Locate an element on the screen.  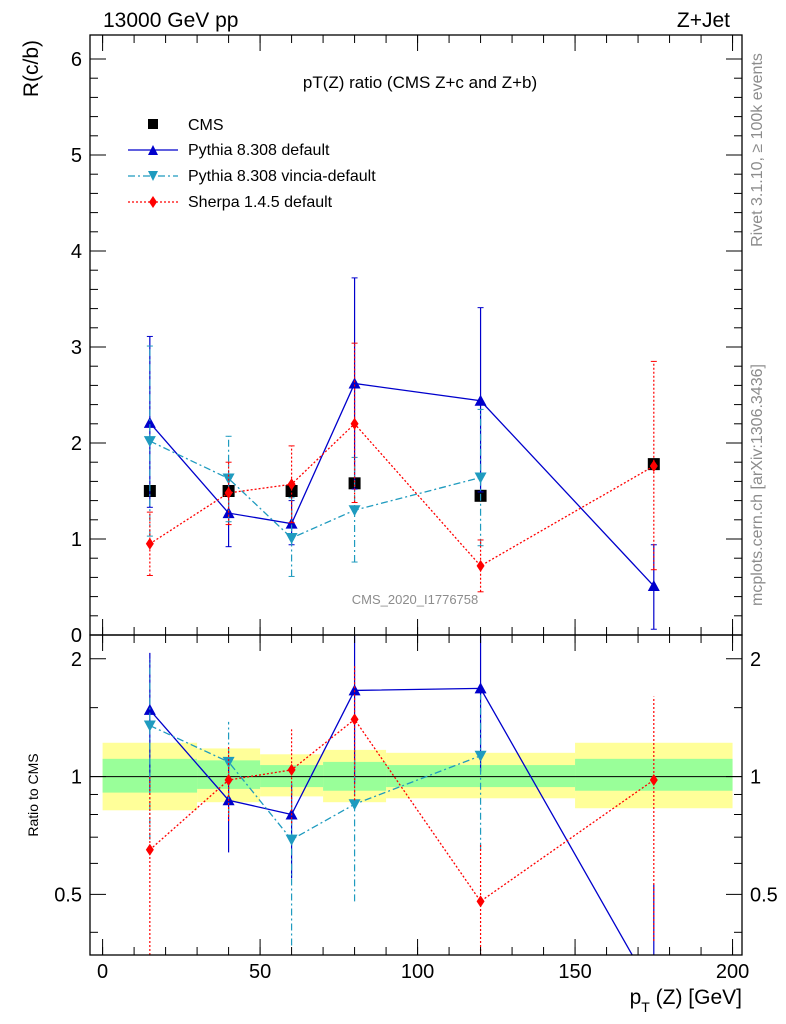
legend-label-pythia-default: Pythia 8.308 default is located at coordinates (259, 150).